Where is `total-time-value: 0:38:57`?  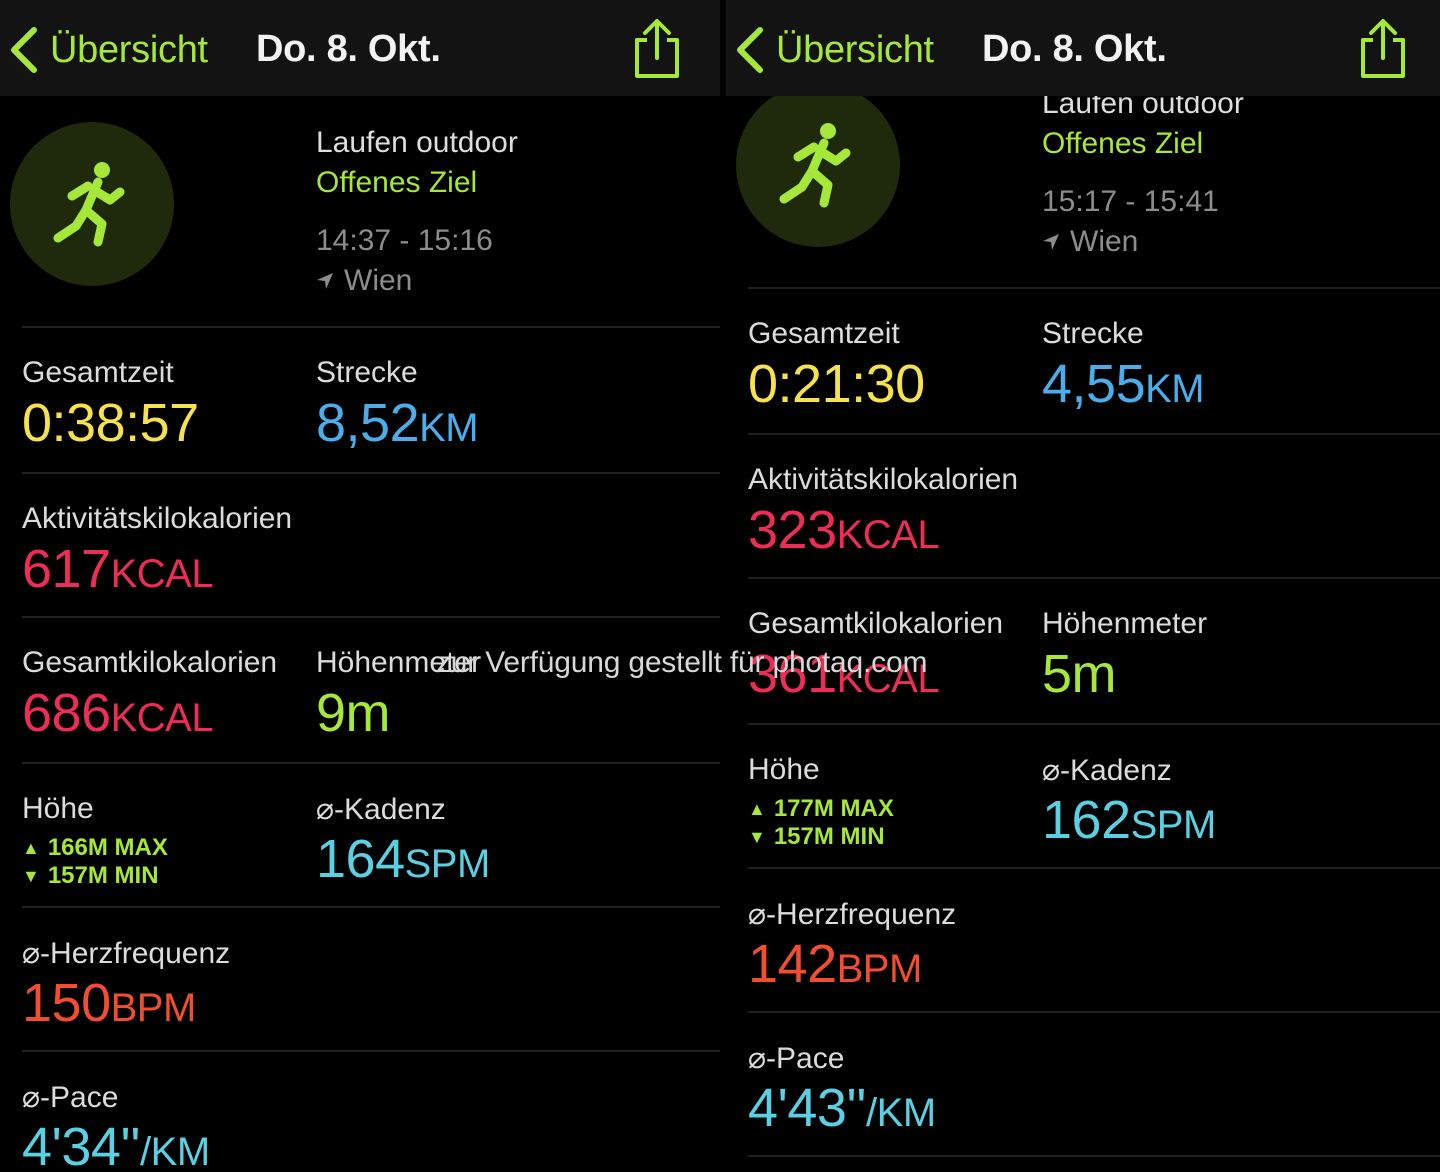
total-time-value: 0:38:57 is located at coordinates (110, 423).